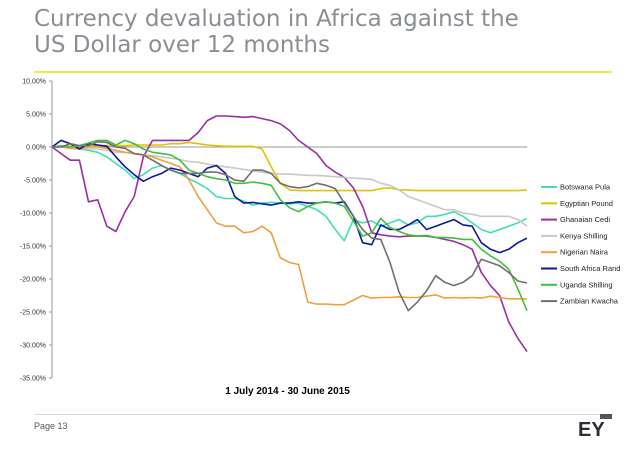 This screenshot has height=452, width=638. What do you see at coordinates (591, 428) in the screenshot?
I see `ey-logo-text: EY` at bounding box center [591, 428].